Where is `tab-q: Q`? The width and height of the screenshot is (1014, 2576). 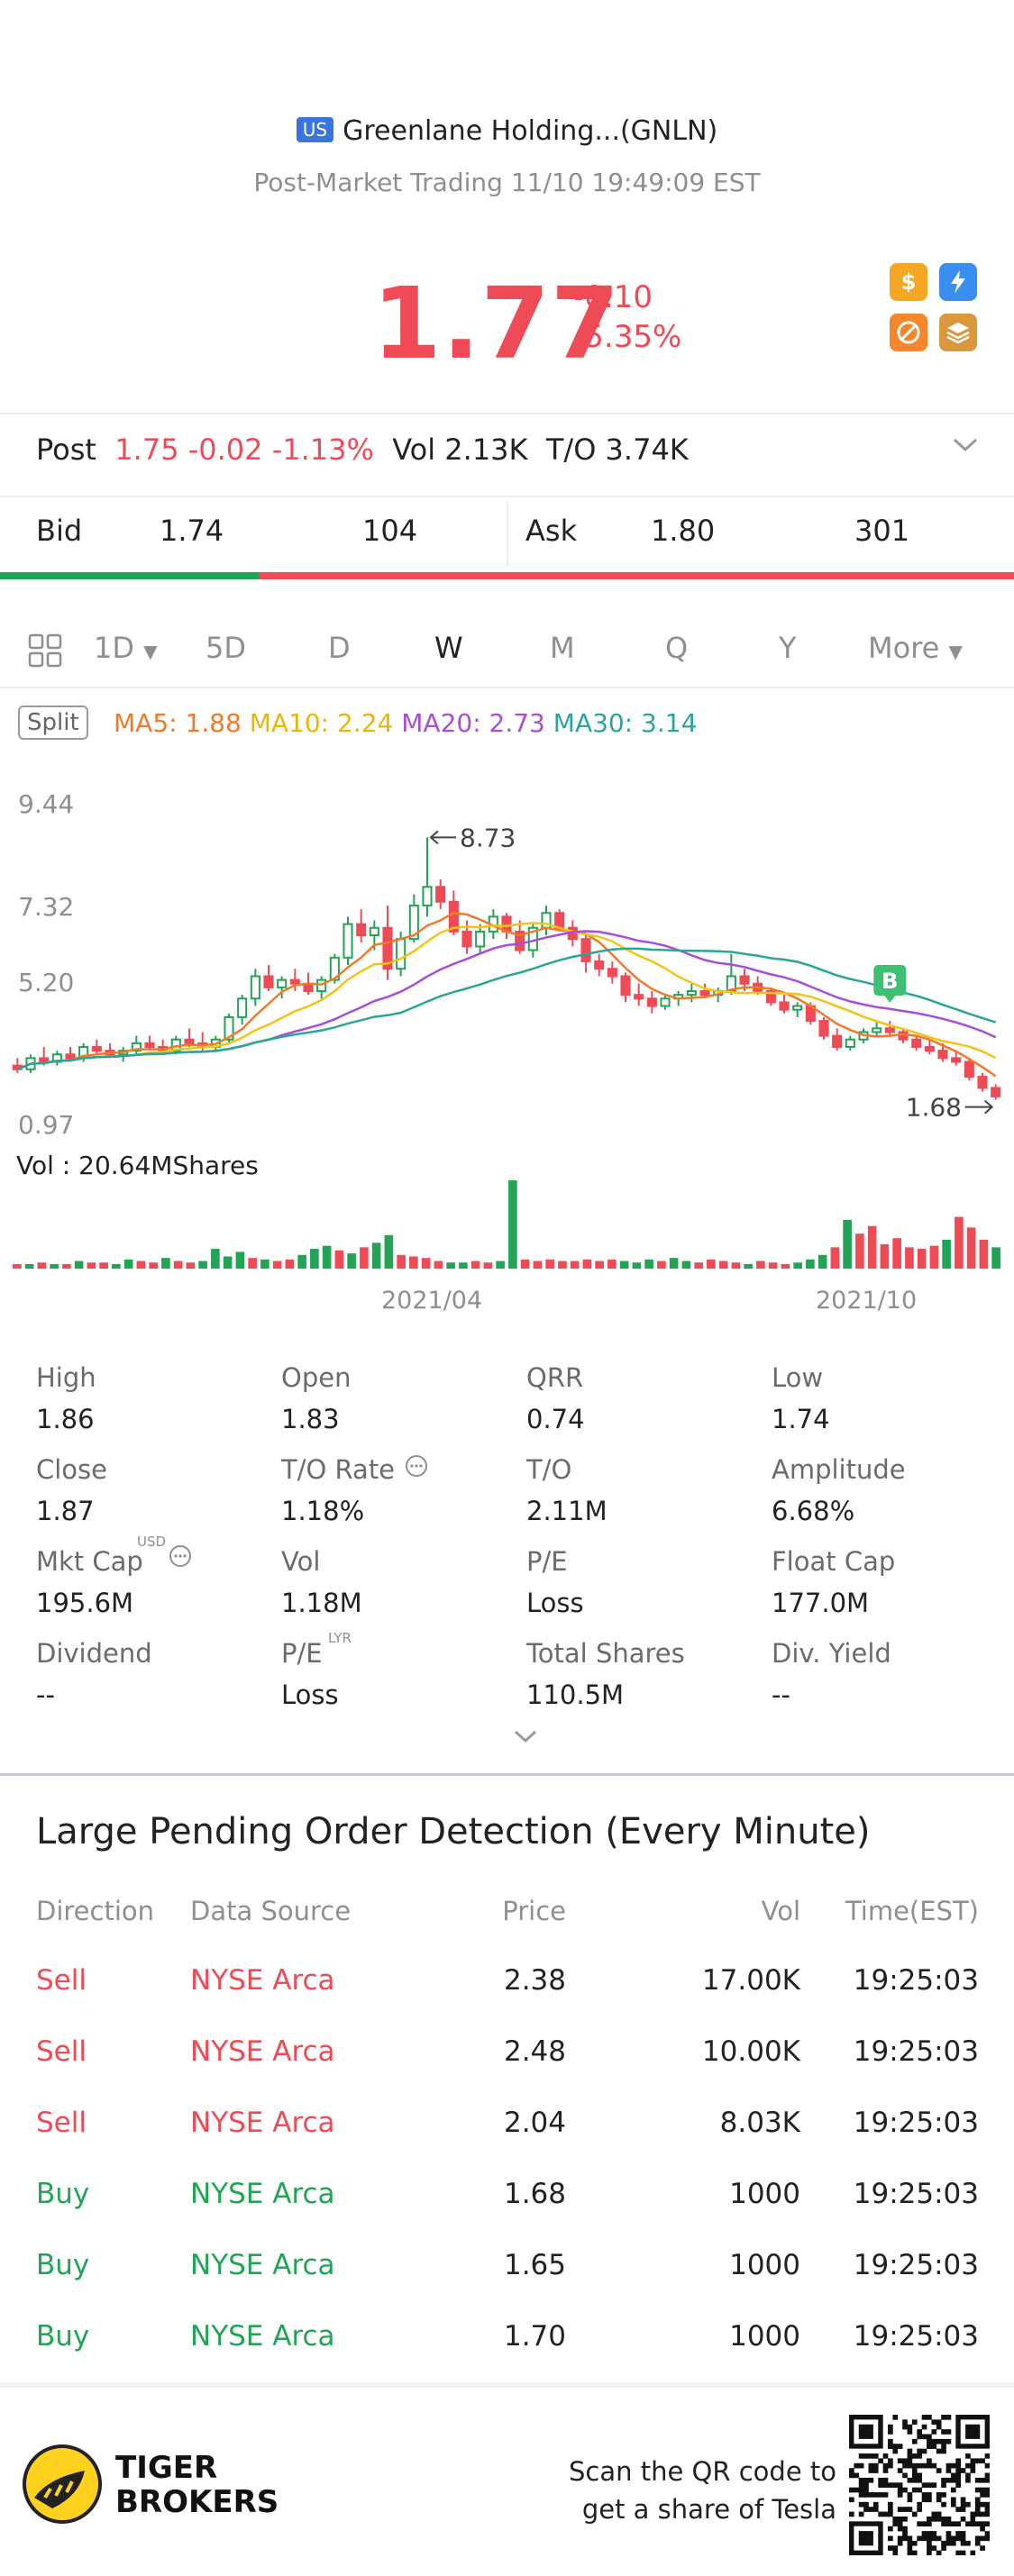
tab-q: Q is located at coordinates (677, 648).